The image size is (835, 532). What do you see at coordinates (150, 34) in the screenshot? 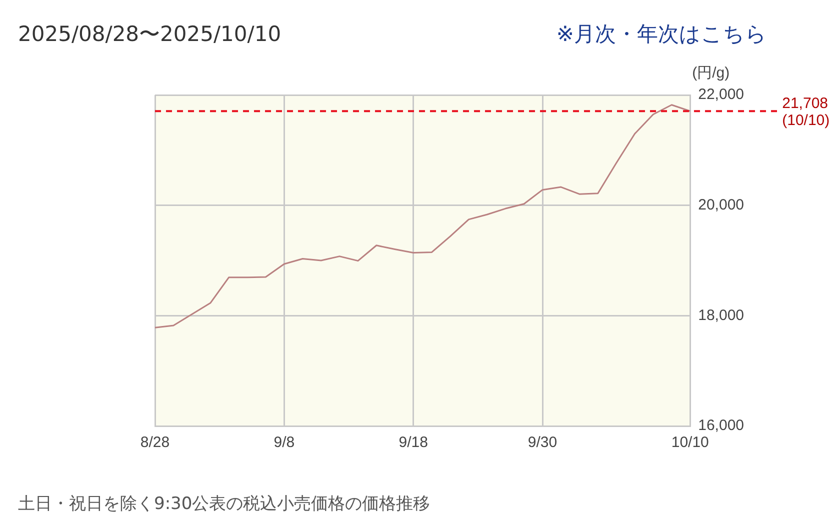
I see `chart-title: 2025/08/28〜2025/10/10` at bounding box center [150, 34].